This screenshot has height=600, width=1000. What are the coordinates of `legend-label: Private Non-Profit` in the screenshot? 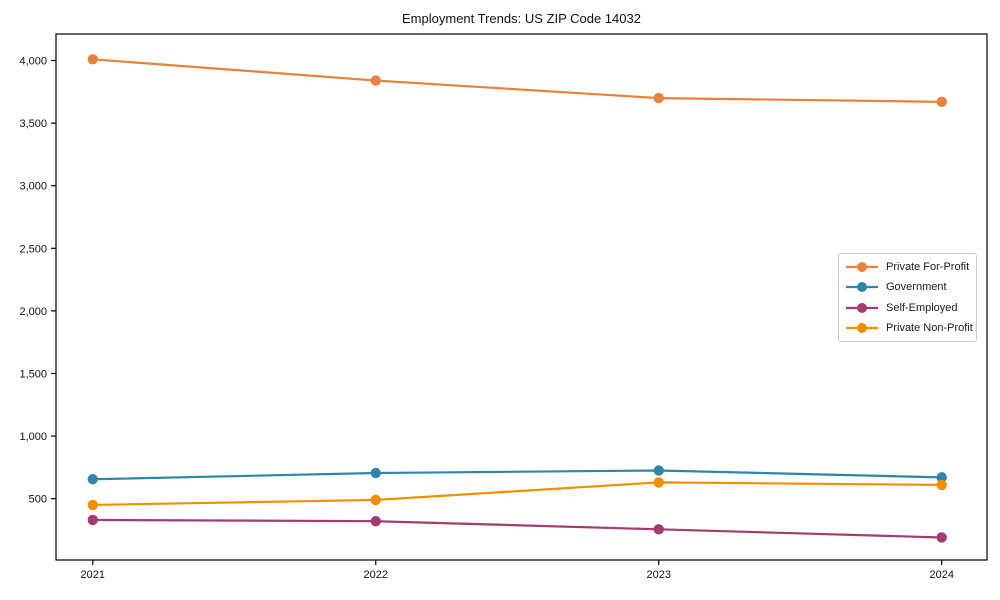 It's located at (929, 327).